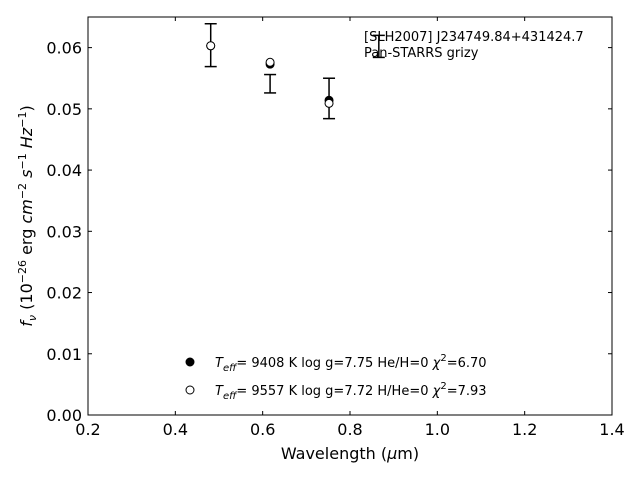  What do you see at coordinates (611, 429) in the screenshot?
I see `x-tick-label: 1.4` at bounding box center [611, 429].